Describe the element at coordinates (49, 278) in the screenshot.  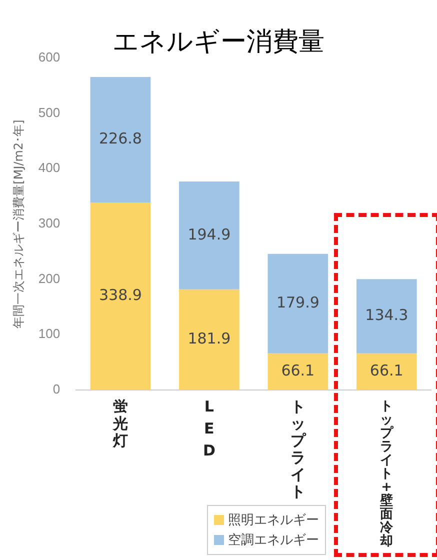
I see `y-tick-label: 200` at that location.